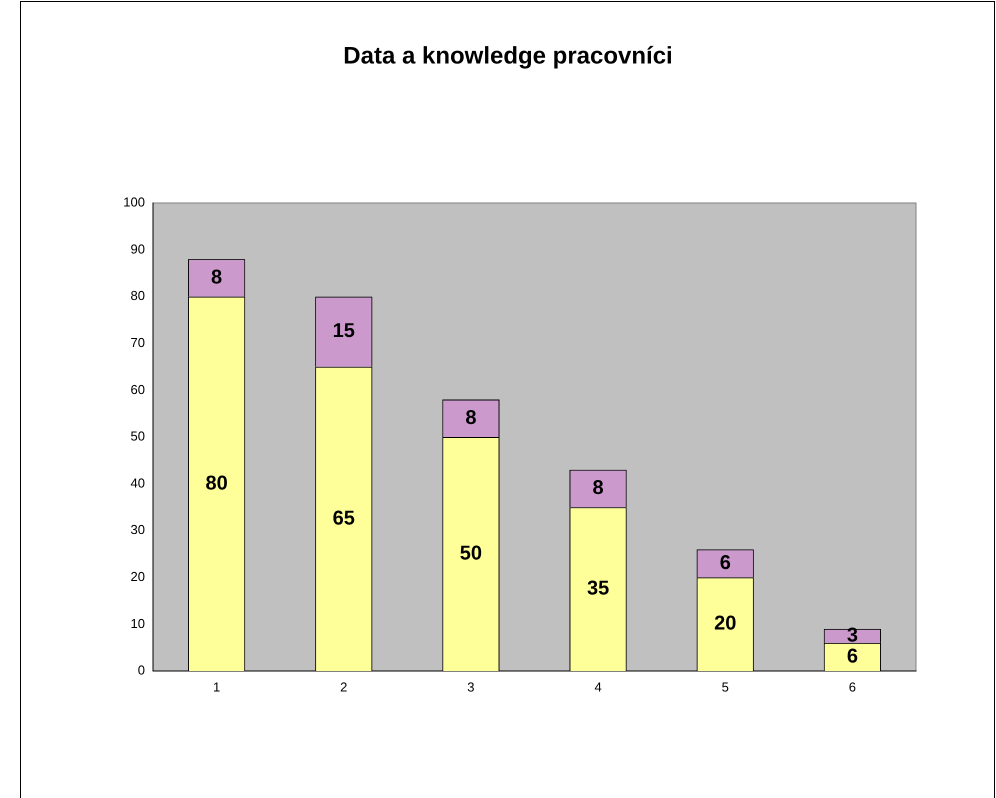  Describe the element at coordinates (725, 623) in the screenshot. I see `data-label: 20` at that location.